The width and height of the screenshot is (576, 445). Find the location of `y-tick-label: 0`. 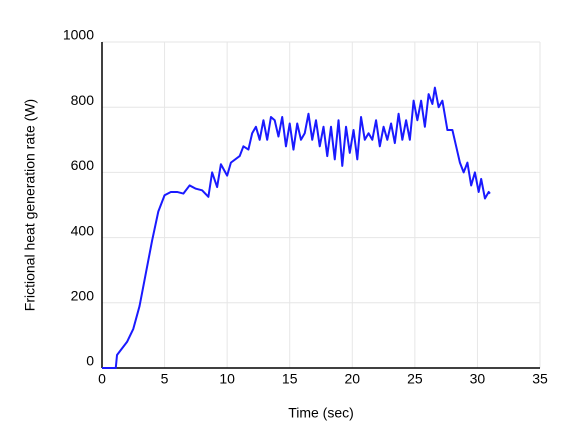

y-tick-label: 0 is located at coordinates (90, 361).